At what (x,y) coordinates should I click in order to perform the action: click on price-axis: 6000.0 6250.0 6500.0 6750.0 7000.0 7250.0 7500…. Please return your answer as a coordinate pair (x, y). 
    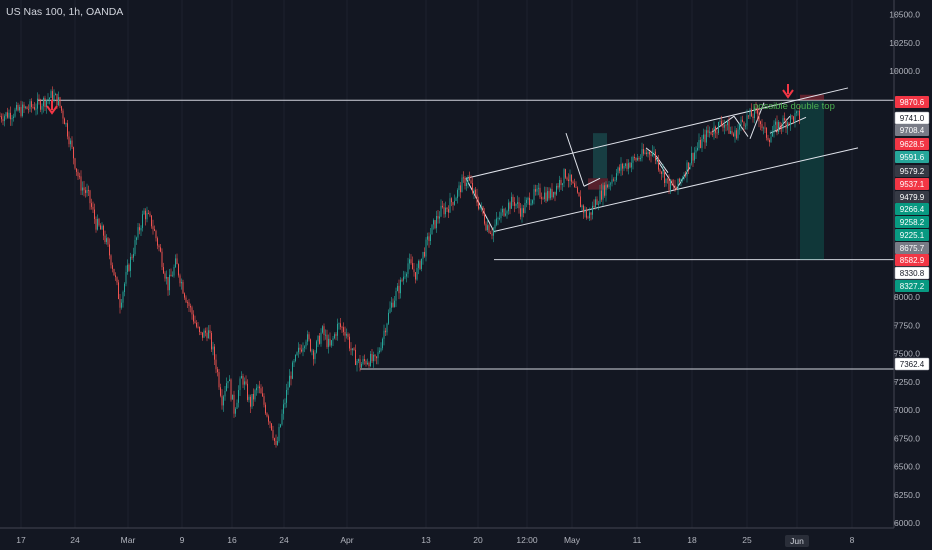
    Looking at the image, I should click on (910, 275).